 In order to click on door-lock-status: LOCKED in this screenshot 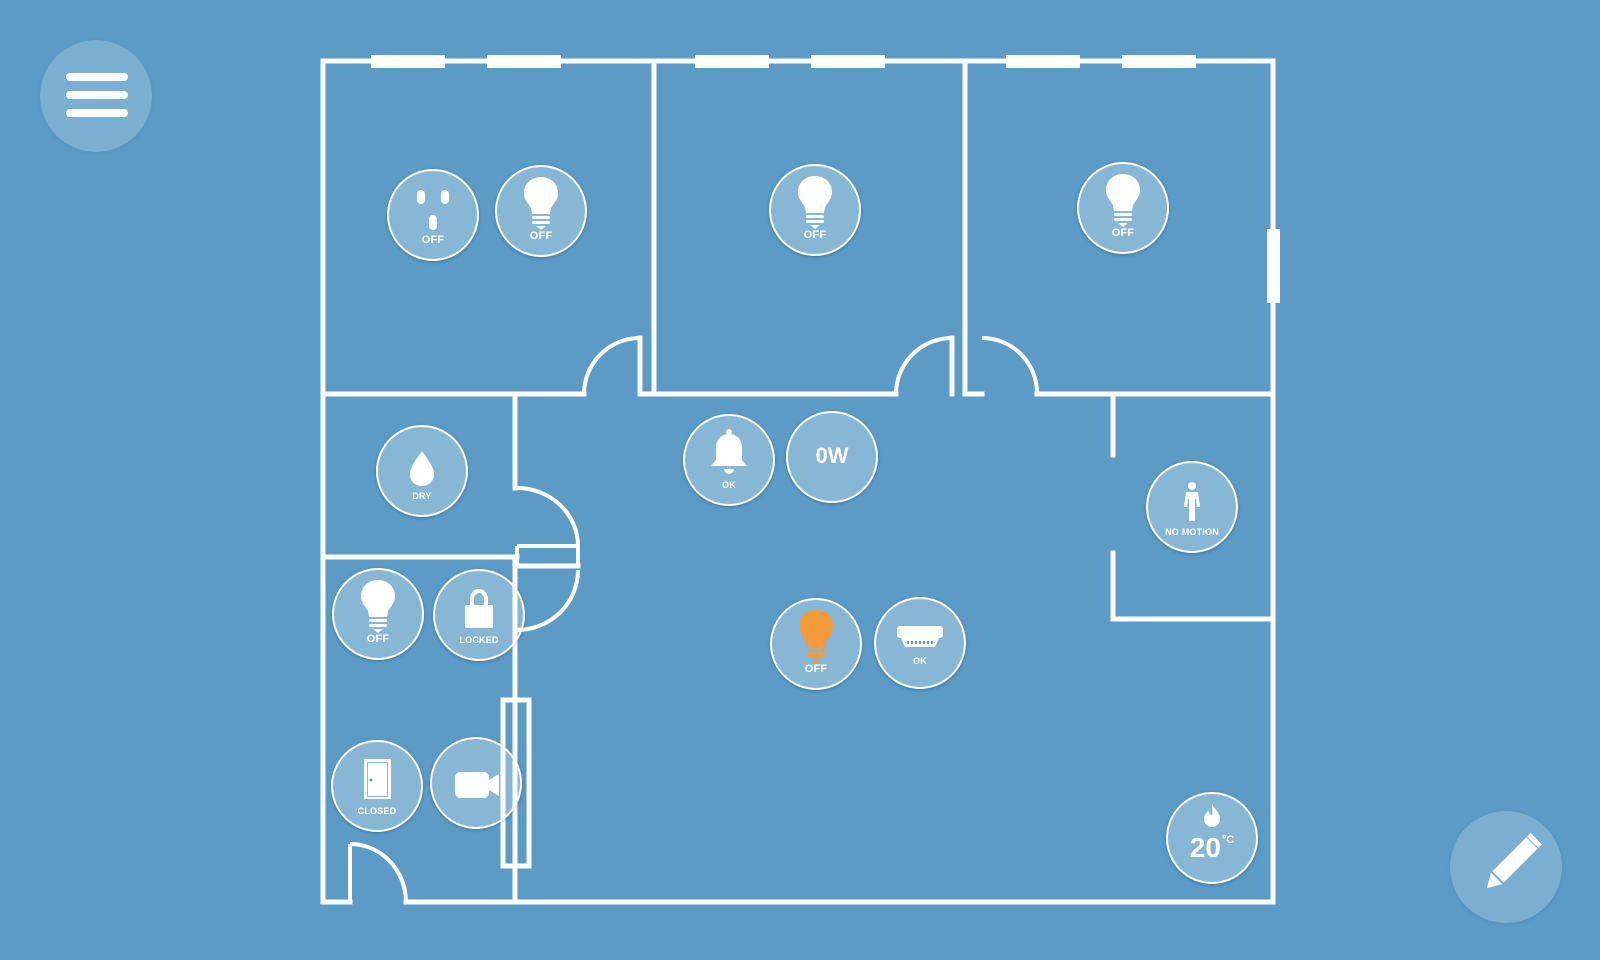, I will do `click(479, 640)`.